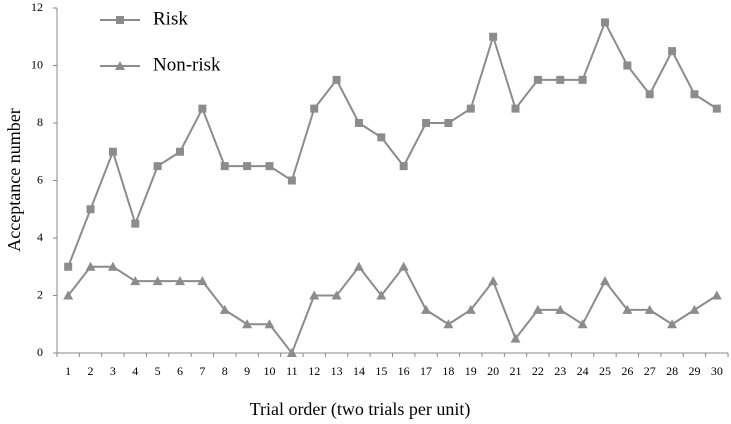  What do you see at coordinates (292, 371) in the screenshot?
I see `x-tick-label: 11` at bounding box center [292, 371].